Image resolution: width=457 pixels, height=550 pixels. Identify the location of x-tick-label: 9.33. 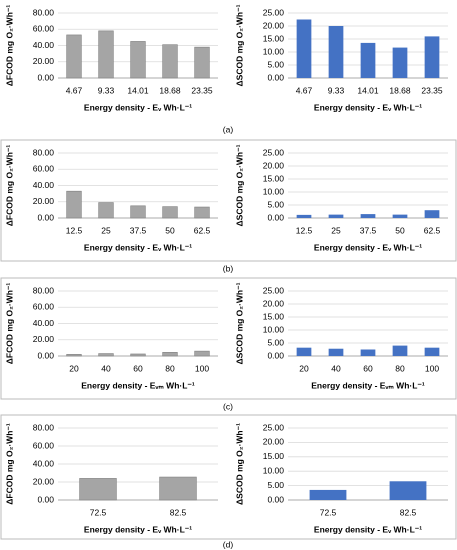
(106, 90).